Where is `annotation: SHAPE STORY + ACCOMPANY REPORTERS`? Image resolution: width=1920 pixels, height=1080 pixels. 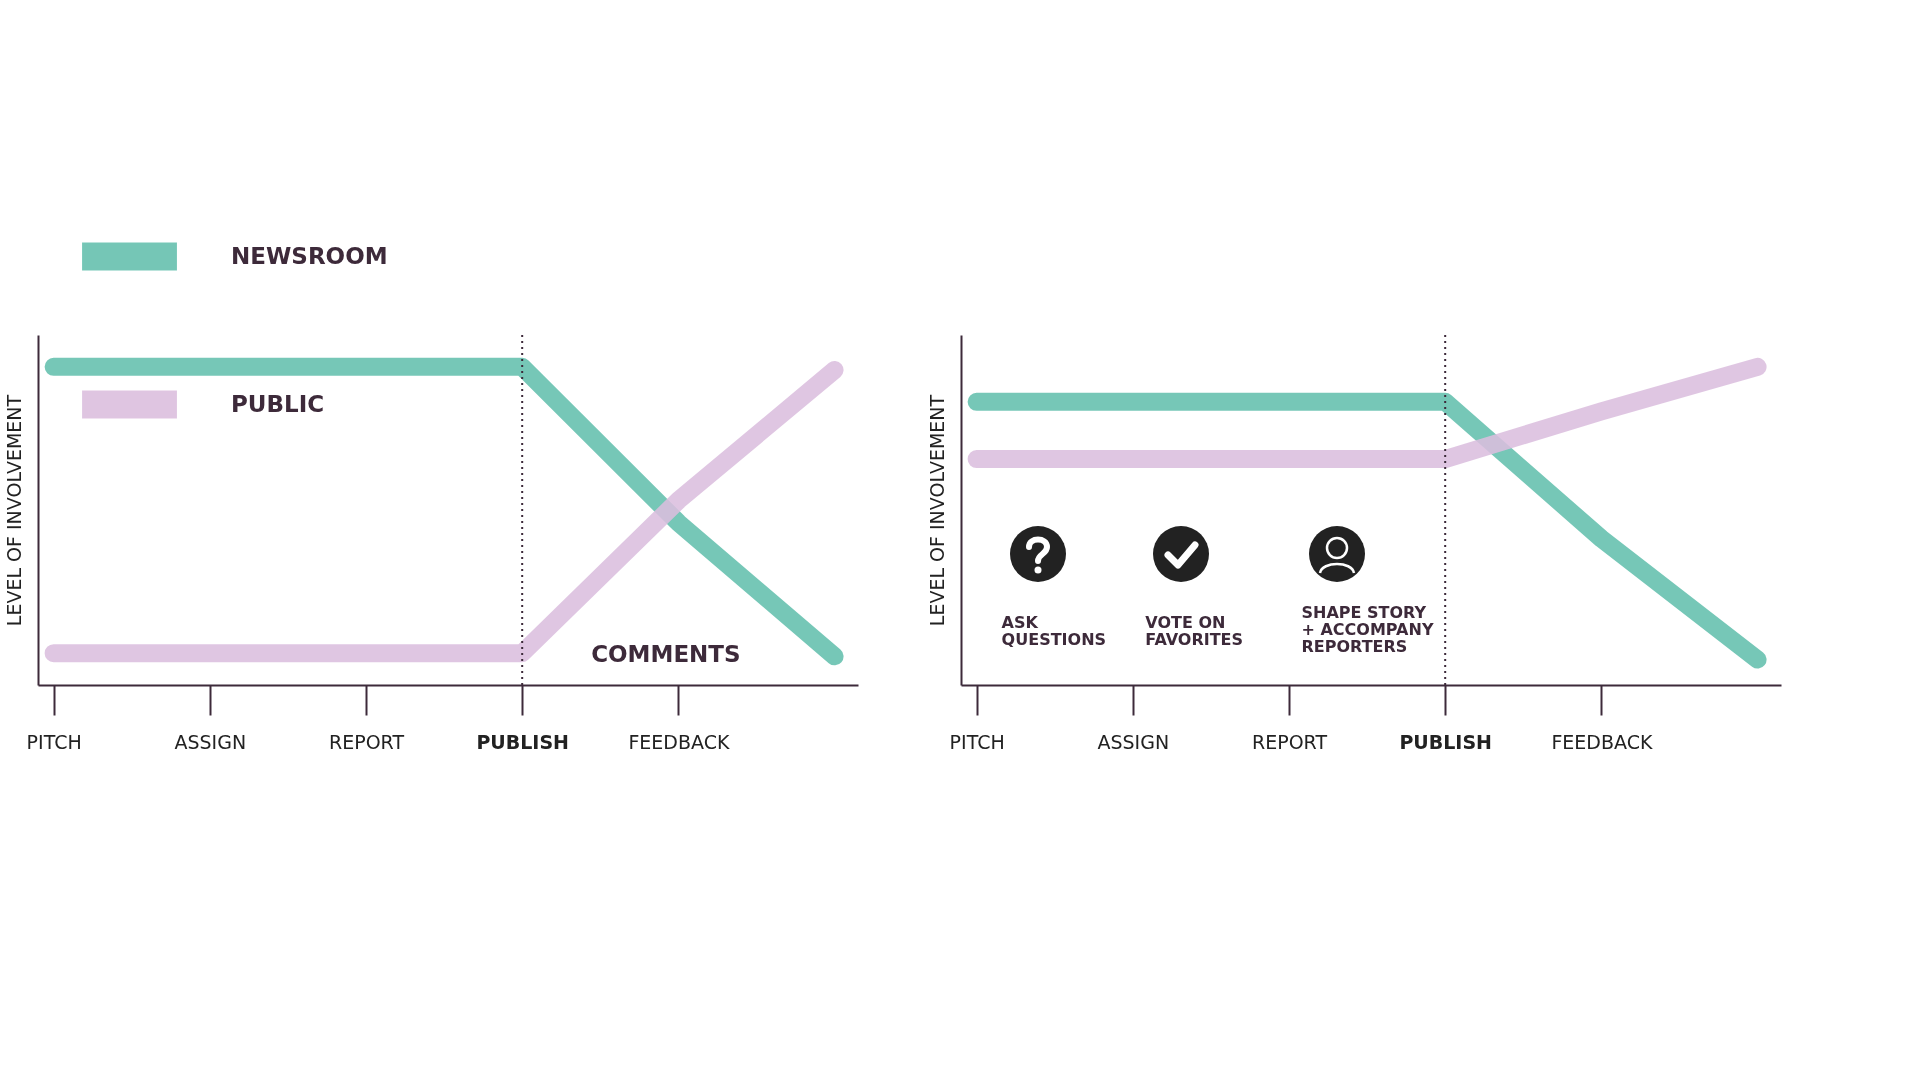
annotation: SHAPE STORY + ACCOMPANY REPORTERS is located at coordinates (1367, 630).